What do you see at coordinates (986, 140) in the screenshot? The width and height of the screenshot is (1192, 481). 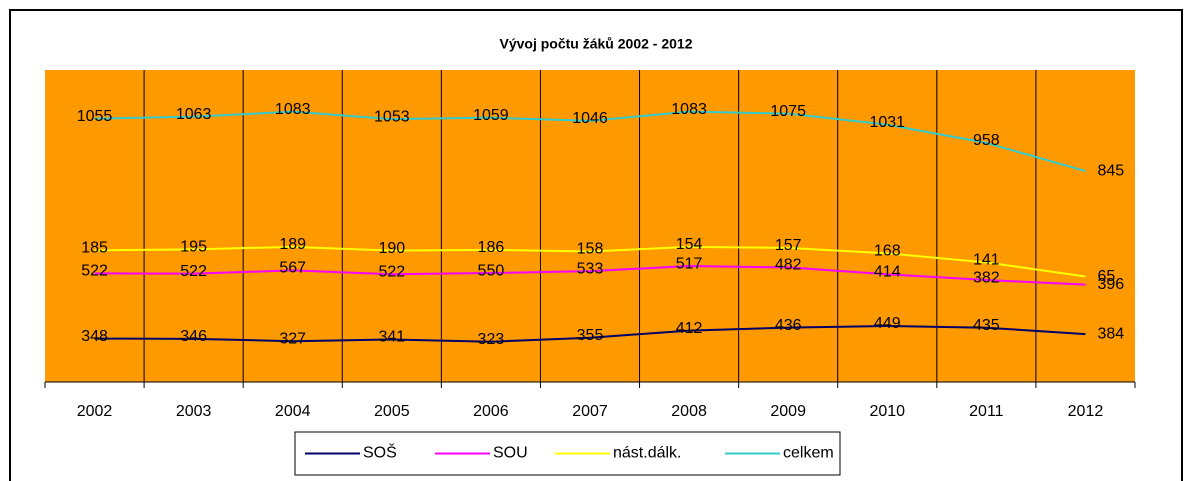 I see `data-label: 958` at bounding box center [986, 140].